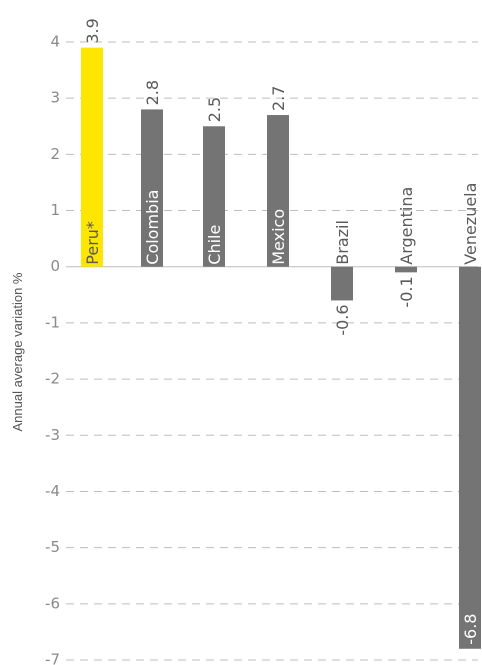 This screenshot has height=665, width=482. What do you see at coordinates (152, 188) in the screenshot?
I see `bar-colombia` at bounding box center [152, 188].